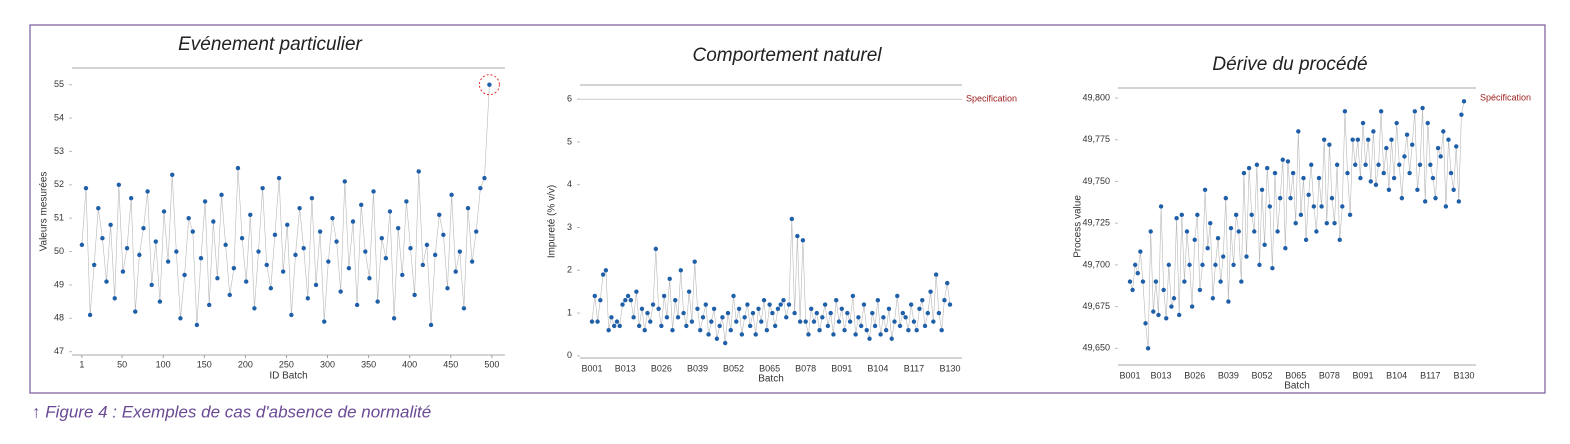 Image resolution: width=1570 pixels, height=444 pixels. What do you see at coordinates (245, 364) in the screenshot?
I see `x-tick-label: 200` at bounding box center [245, 364].